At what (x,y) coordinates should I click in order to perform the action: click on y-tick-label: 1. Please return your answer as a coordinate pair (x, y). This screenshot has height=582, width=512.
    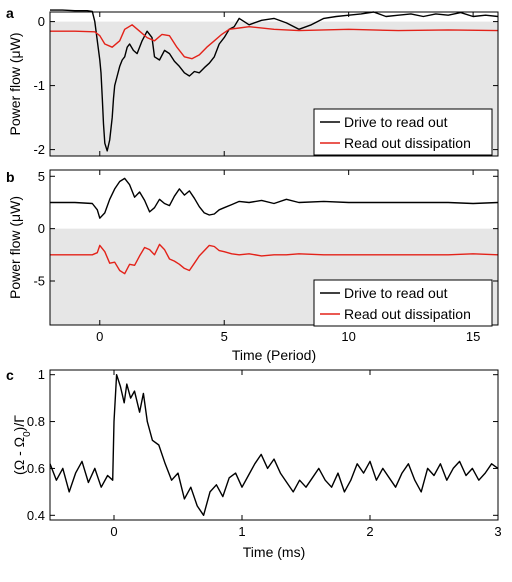
    Looking at the image, I should click on (41, 374).